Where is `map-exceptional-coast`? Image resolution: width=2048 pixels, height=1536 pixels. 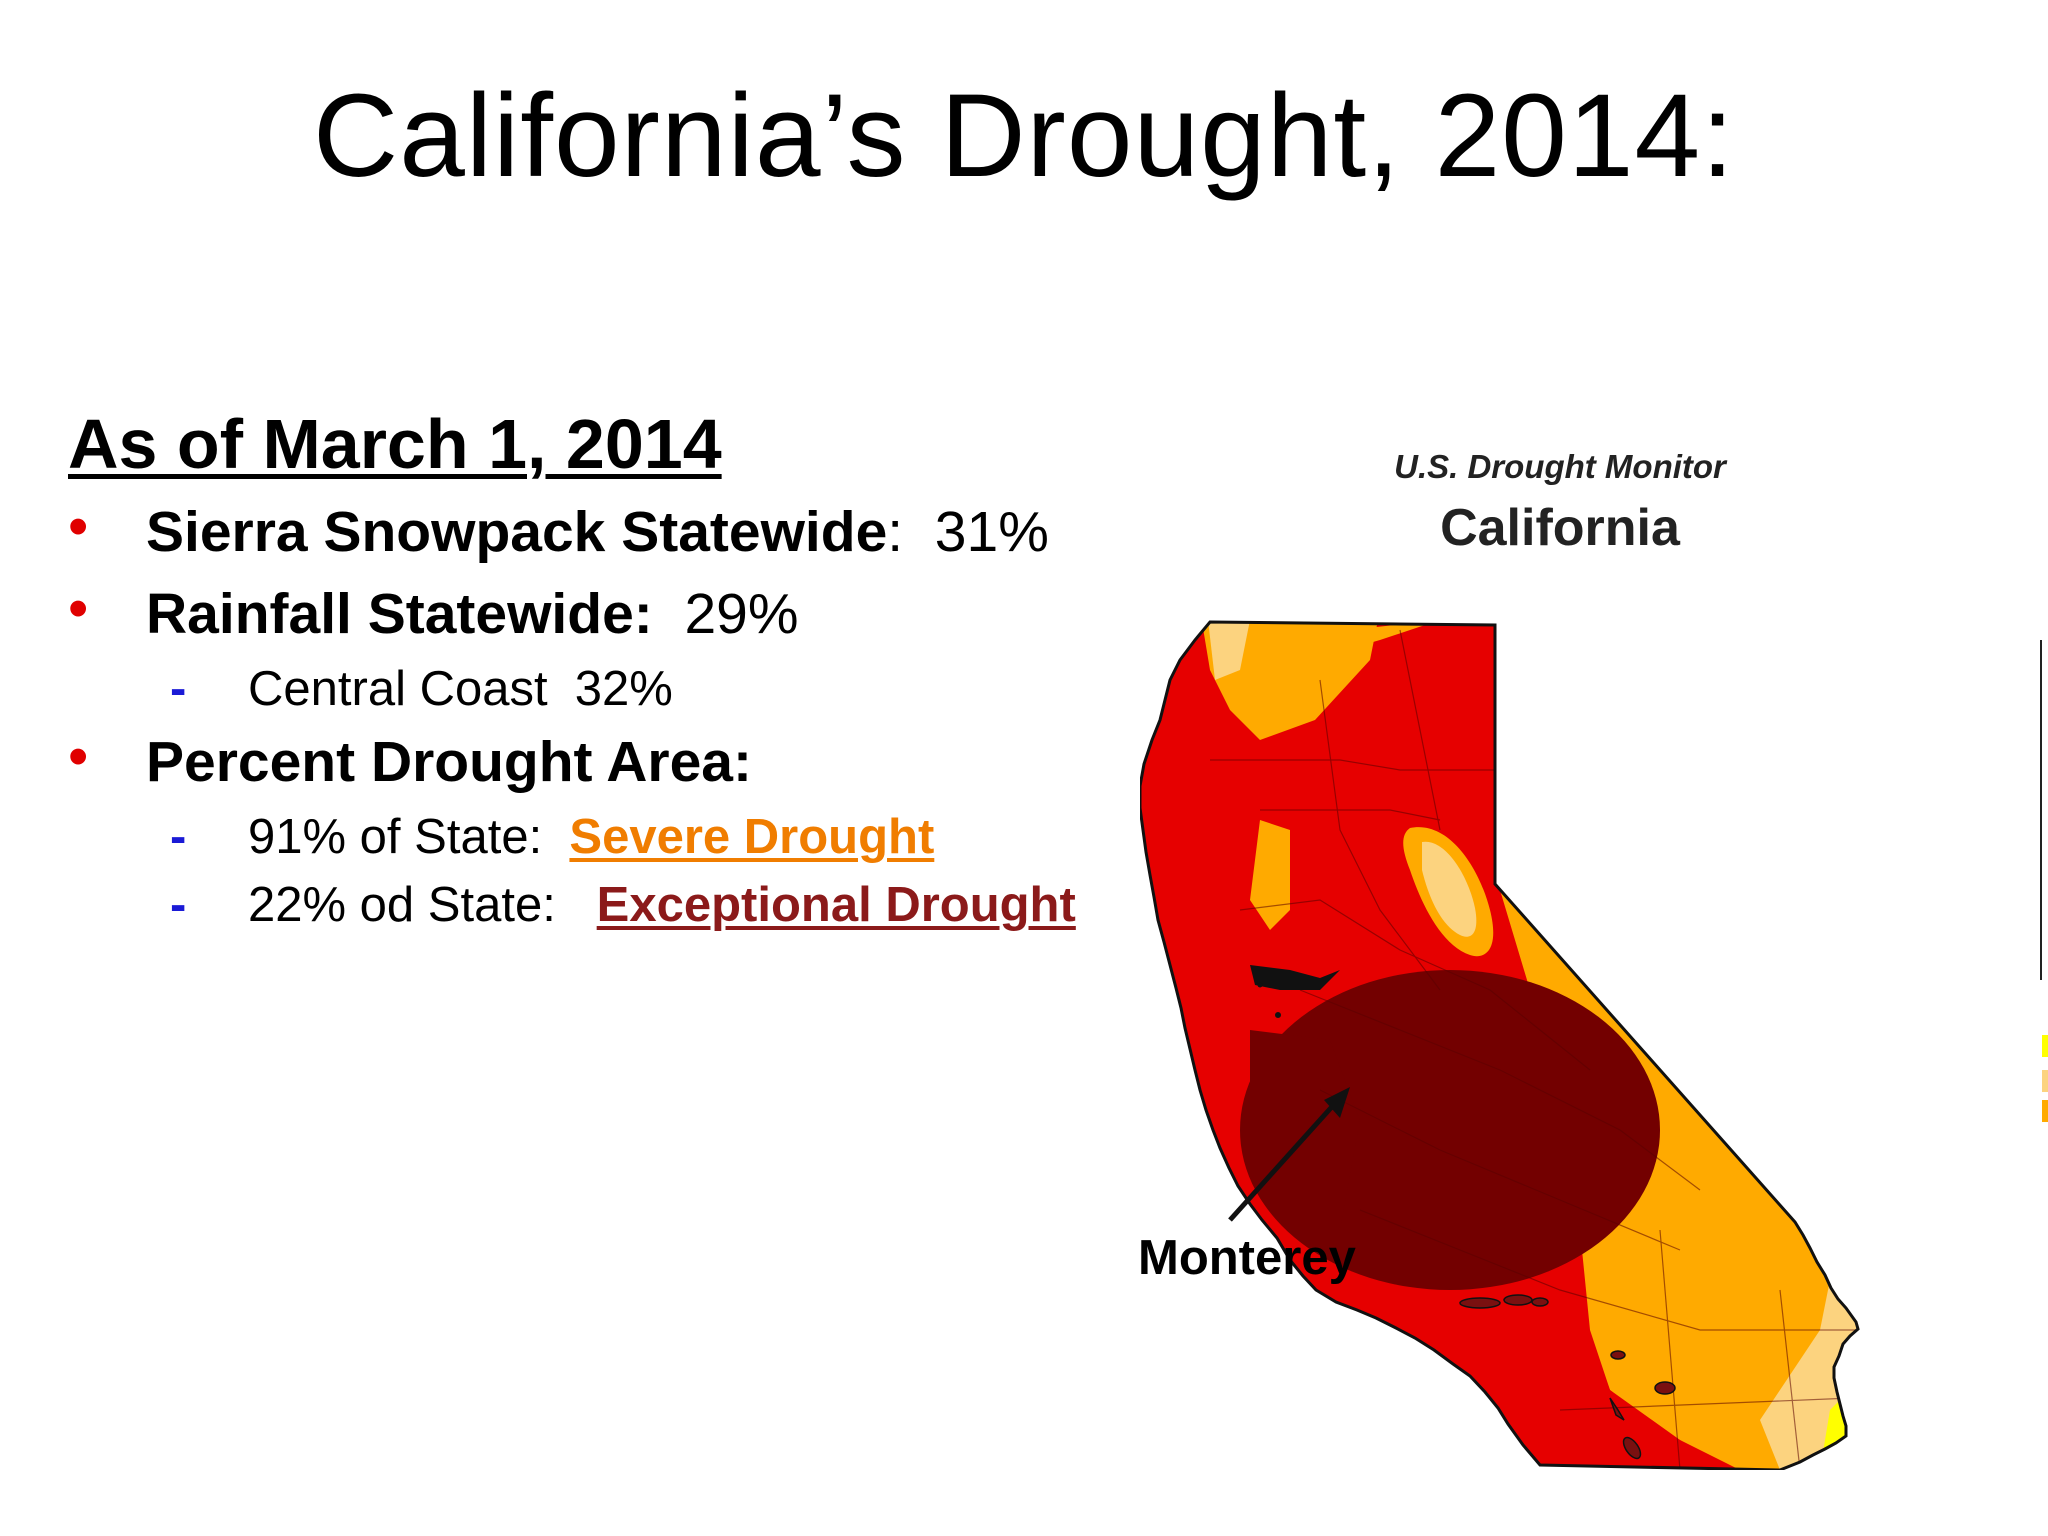
map-exceptional-coast is located at coordinates (1305, 1130).